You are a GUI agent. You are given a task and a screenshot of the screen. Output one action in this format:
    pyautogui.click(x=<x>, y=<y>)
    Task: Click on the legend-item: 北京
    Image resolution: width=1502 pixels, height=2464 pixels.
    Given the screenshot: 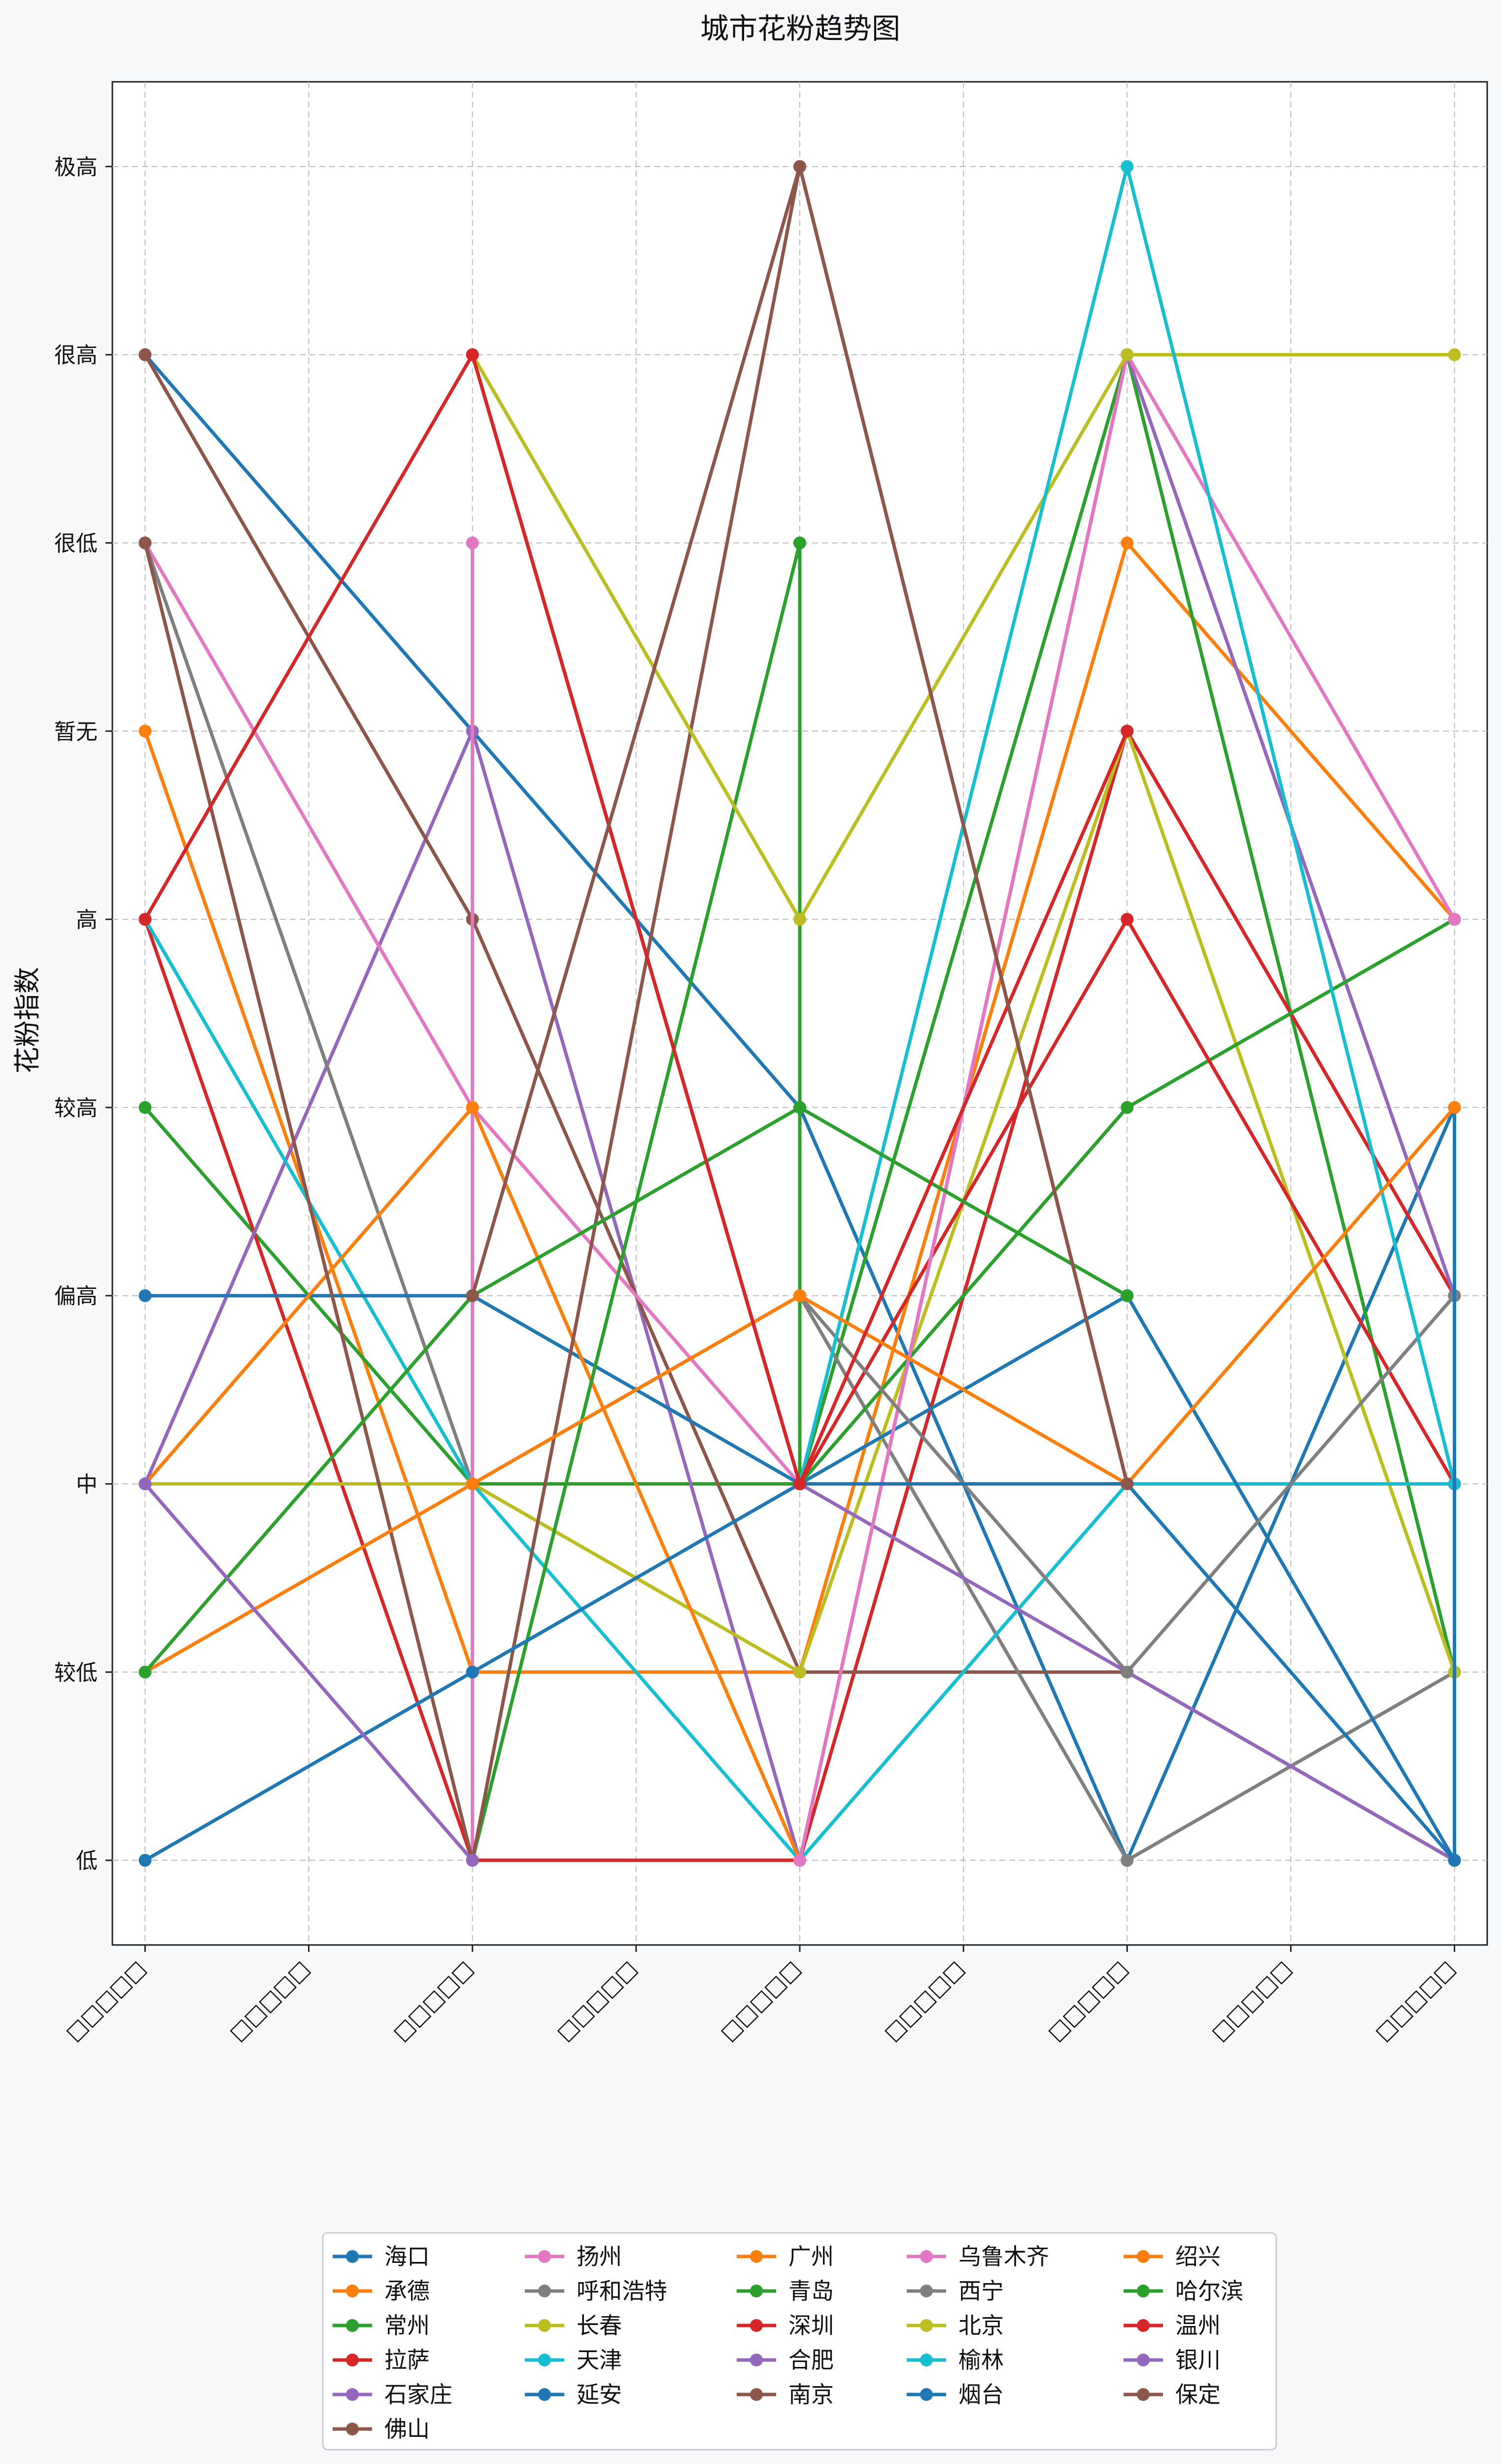 What is the action you would take?
    pyautogui.click(x=955, y=2325)
    